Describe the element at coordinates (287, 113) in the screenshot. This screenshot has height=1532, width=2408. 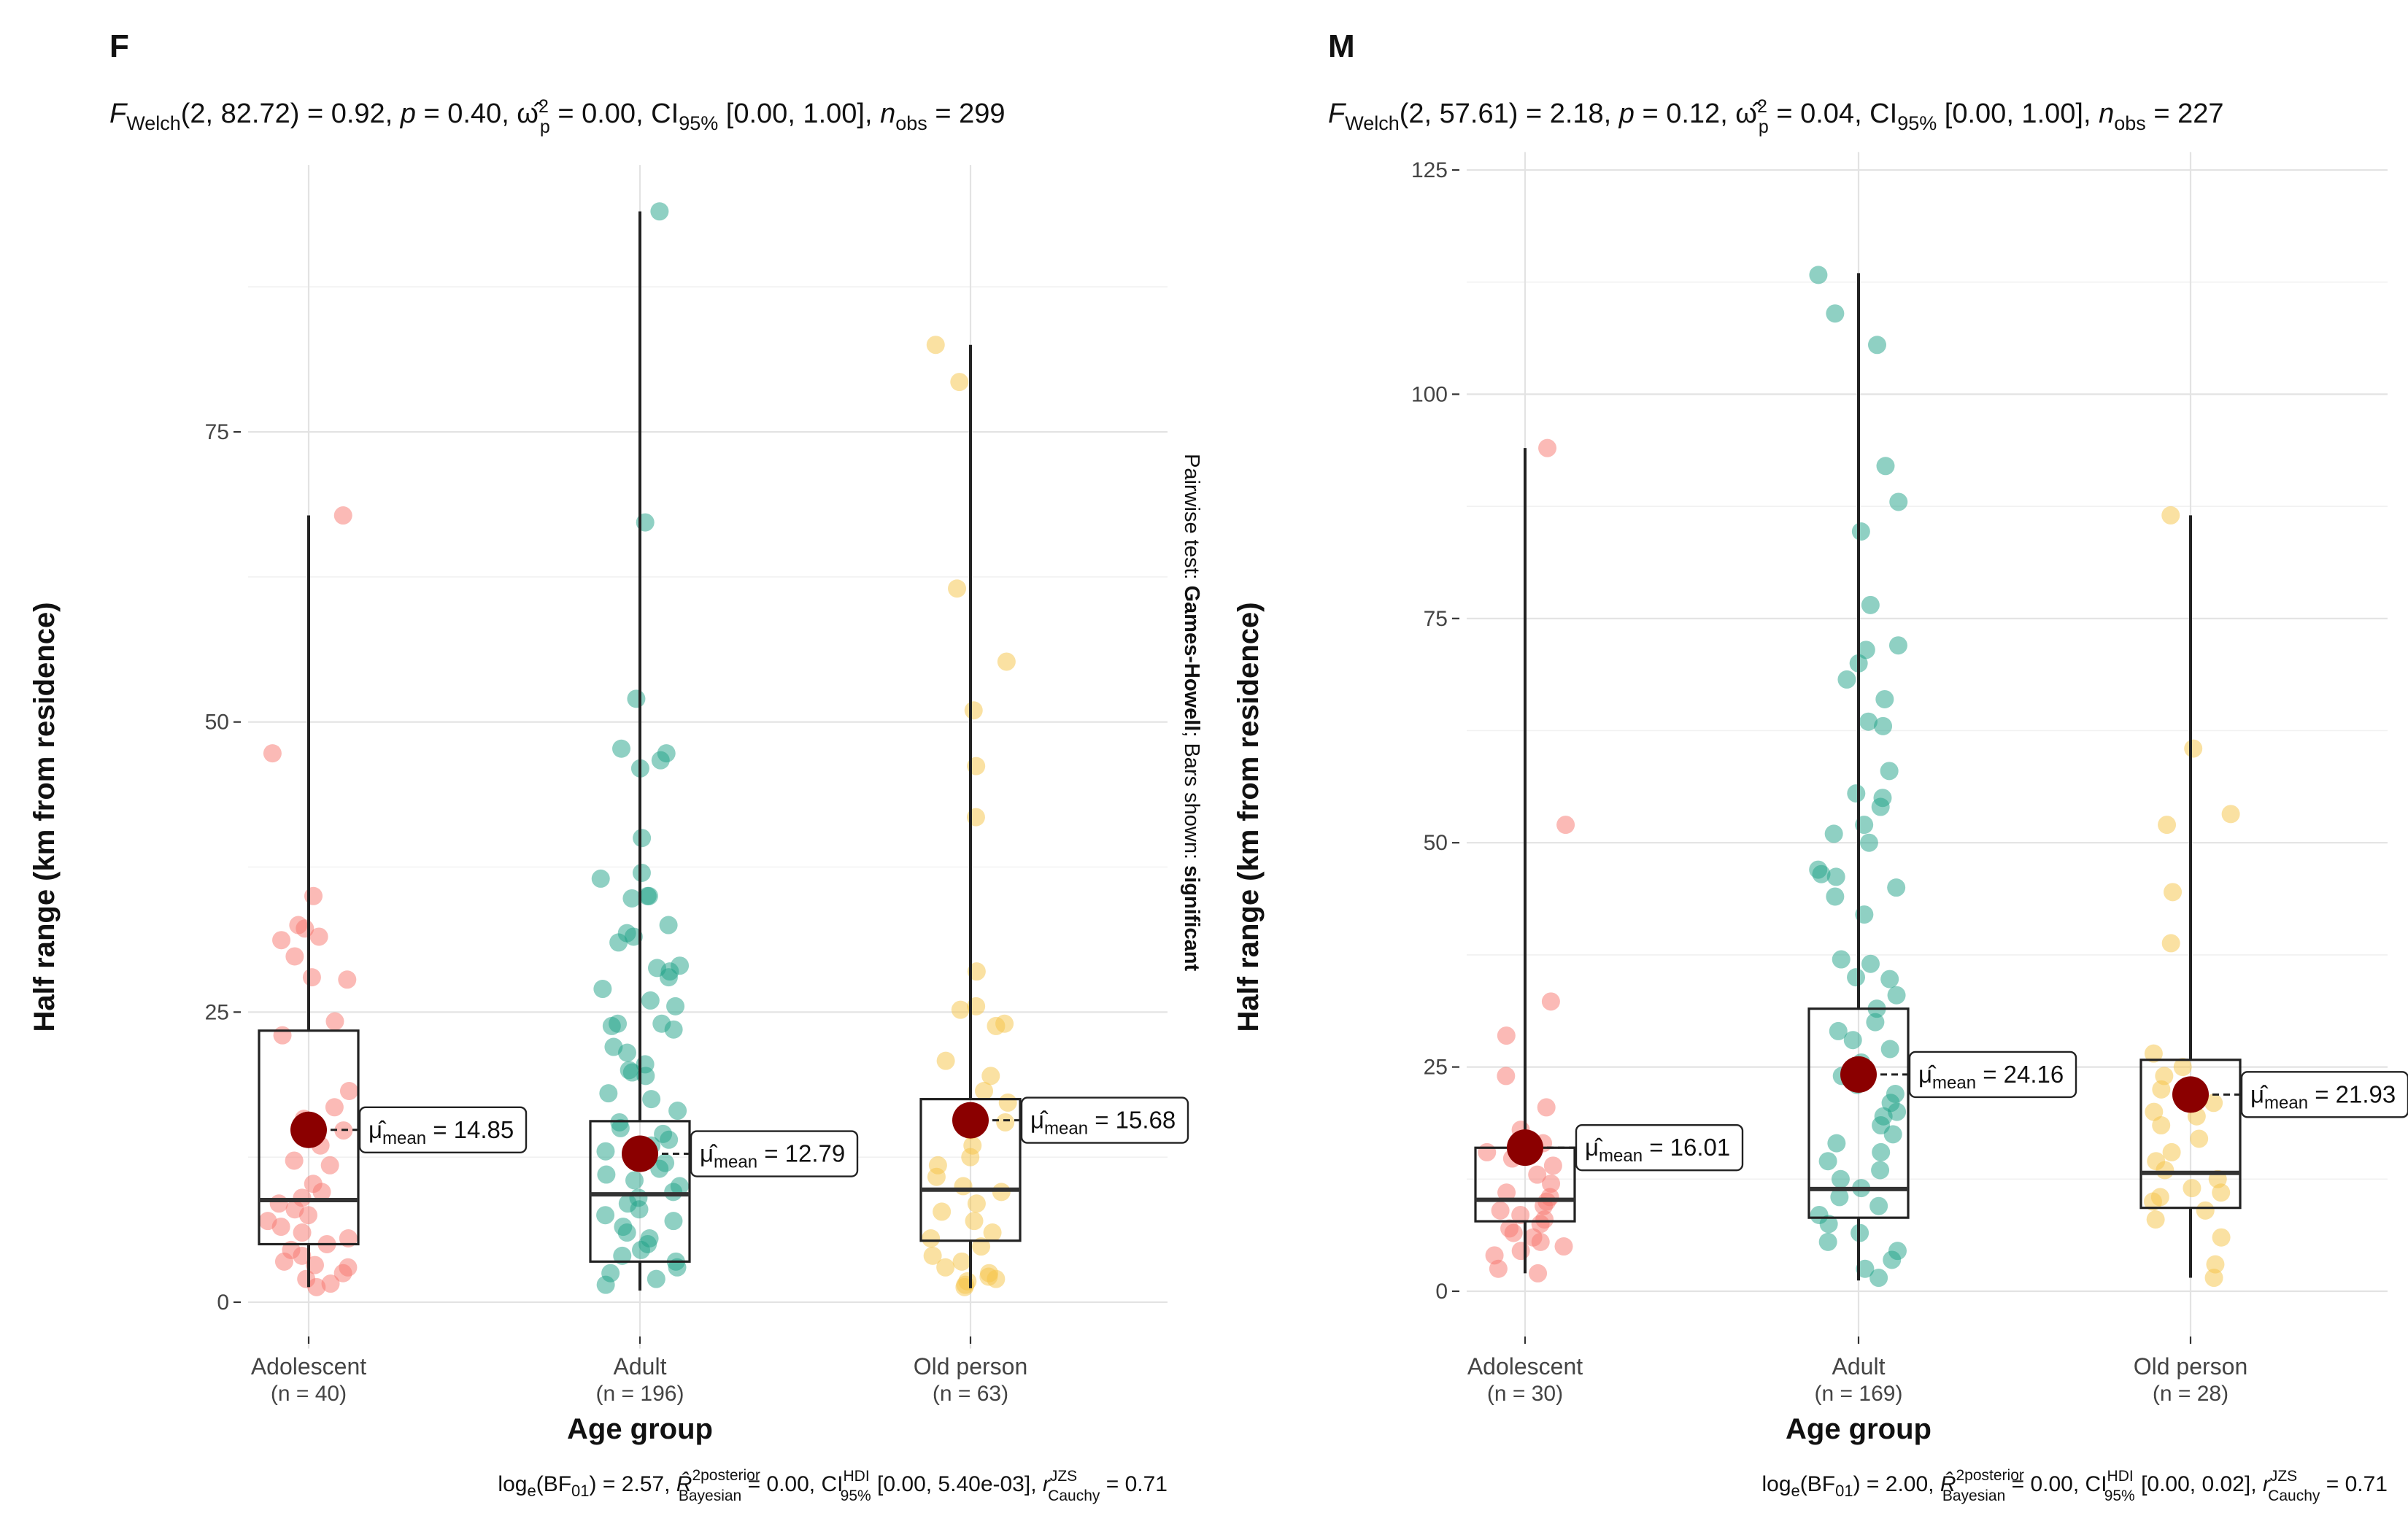
I see `subtitle-f-stat: (2, 82.72) = 0.92,` at that location.